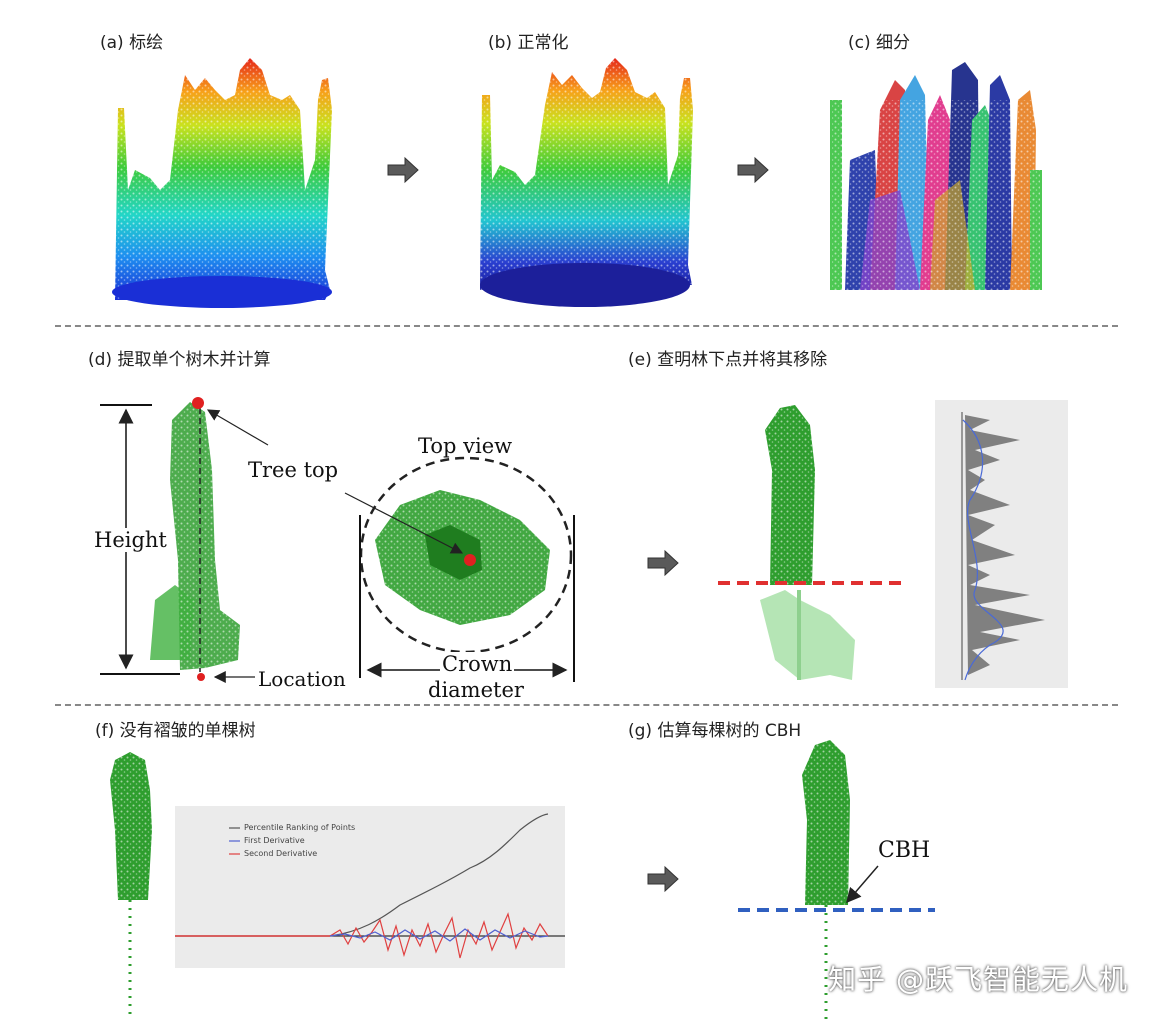 The image size is (1158, 1028). Describe the element at coordinates (274, 840) in the screenshot. I see `legend-item-first-derivative: First Derivative` at that location.